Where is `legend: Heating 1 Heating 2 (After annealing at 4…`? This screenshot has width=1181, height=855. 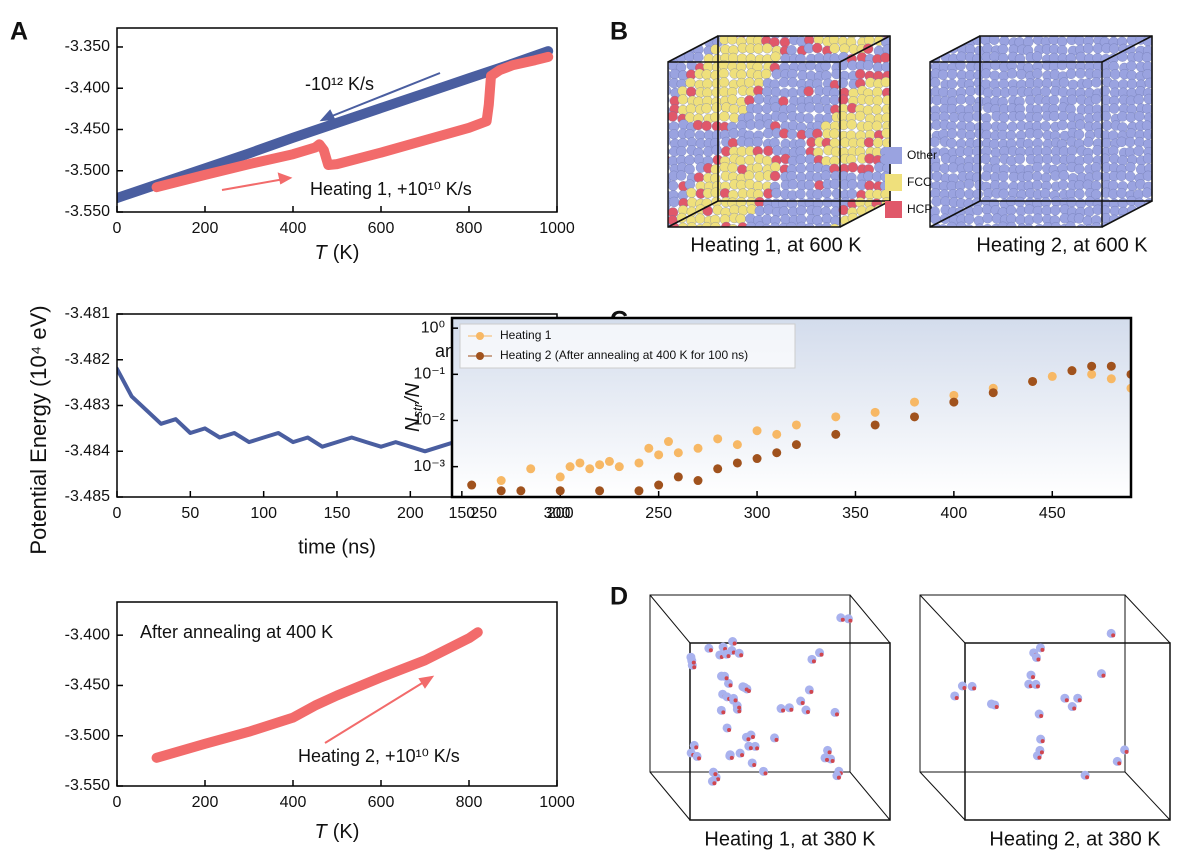
legend: Heating 1 Heating 2 (After annealing at 4… is located at coordinates (627, 346).